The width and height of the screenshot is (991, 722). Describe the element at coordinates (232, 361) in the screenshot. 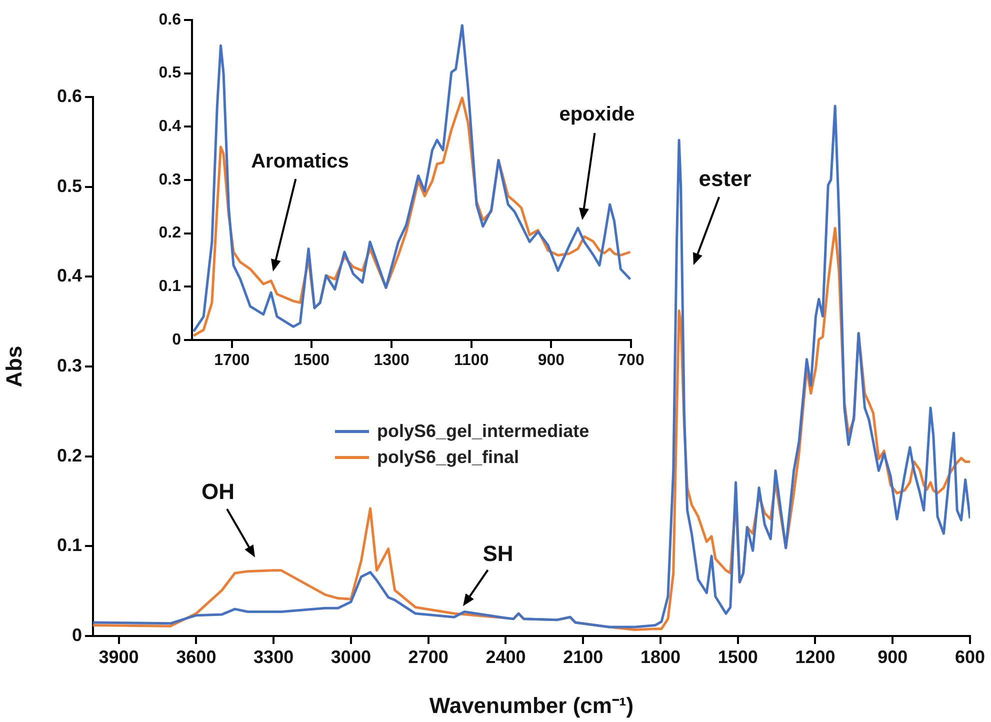

I see `x-tick-label: 1700` at that location.